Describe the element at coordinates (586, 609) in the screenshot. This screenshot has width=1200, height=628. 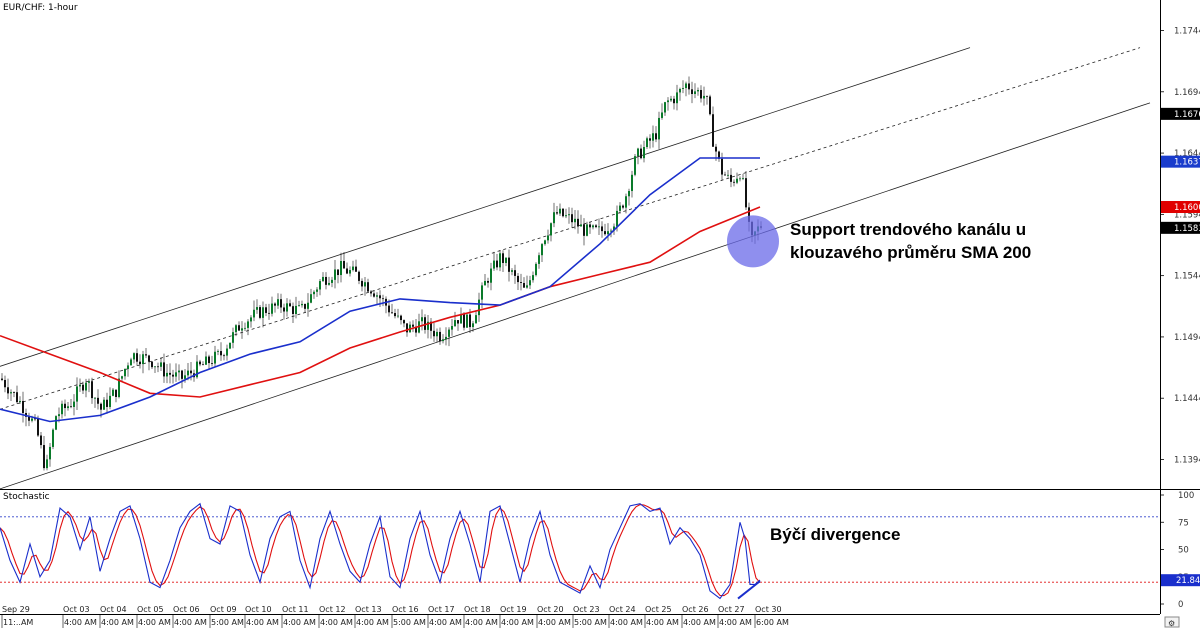
I see `date-label: Oct 23` at that location.